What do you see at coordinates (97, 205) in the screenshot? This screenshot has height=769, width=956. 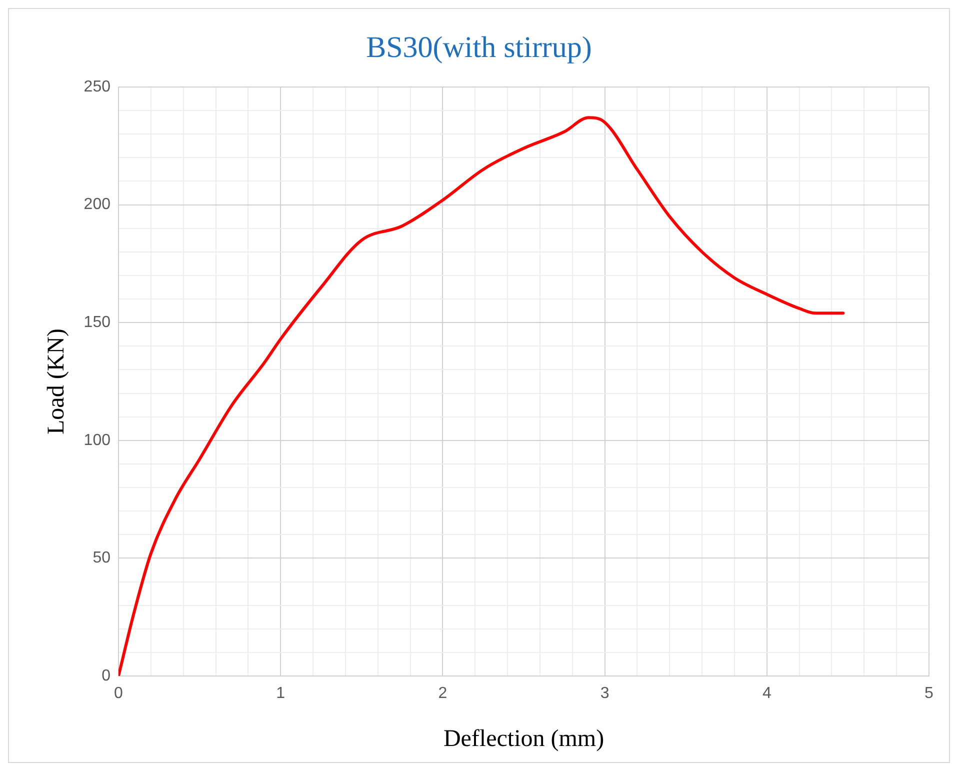 I see `y-tick-label: 200` at bounding box center [97, 205].